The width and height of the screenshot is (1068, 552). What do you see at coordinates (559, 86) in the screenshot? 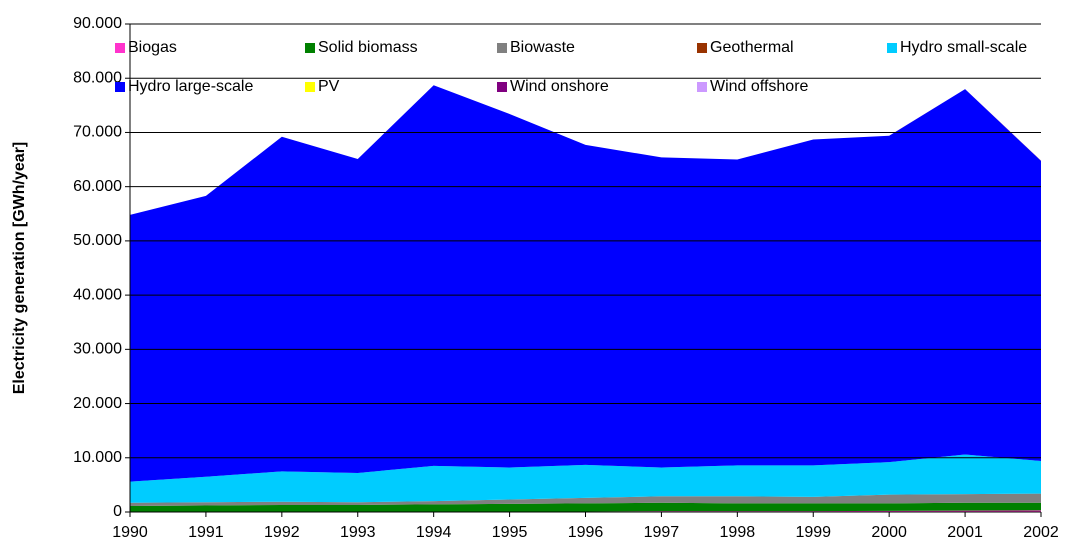
I see `legend-label: Wind onshore` at bounding box center [559, 86].